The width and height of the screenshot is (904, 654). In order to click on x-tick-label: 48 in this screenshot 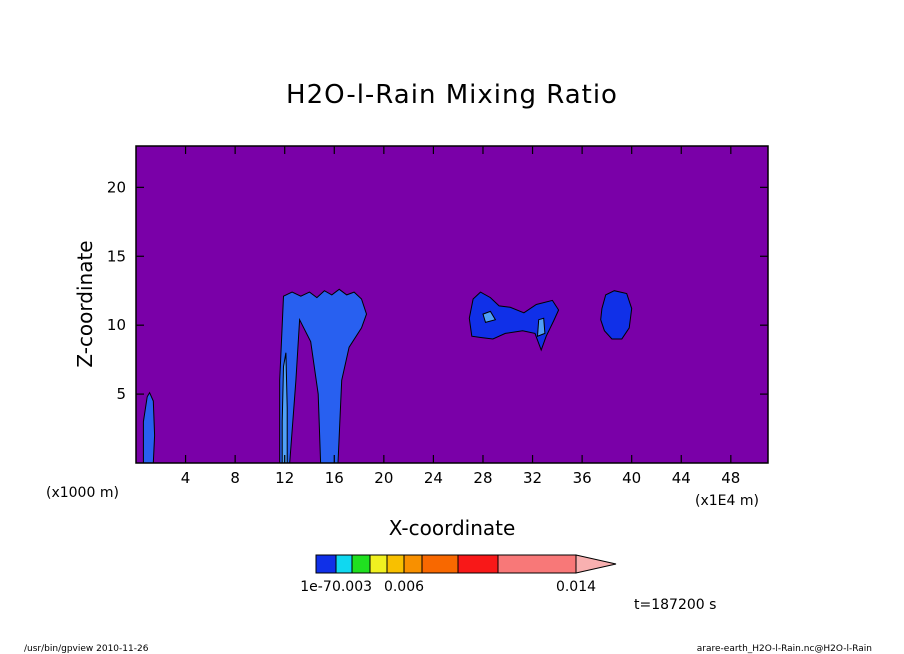, I will do `click(730, 478)`.